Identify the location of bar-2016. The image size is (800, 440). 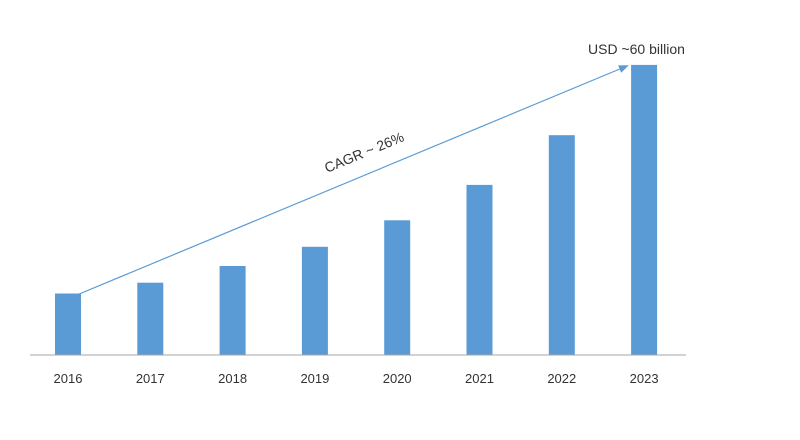
(68, 324).